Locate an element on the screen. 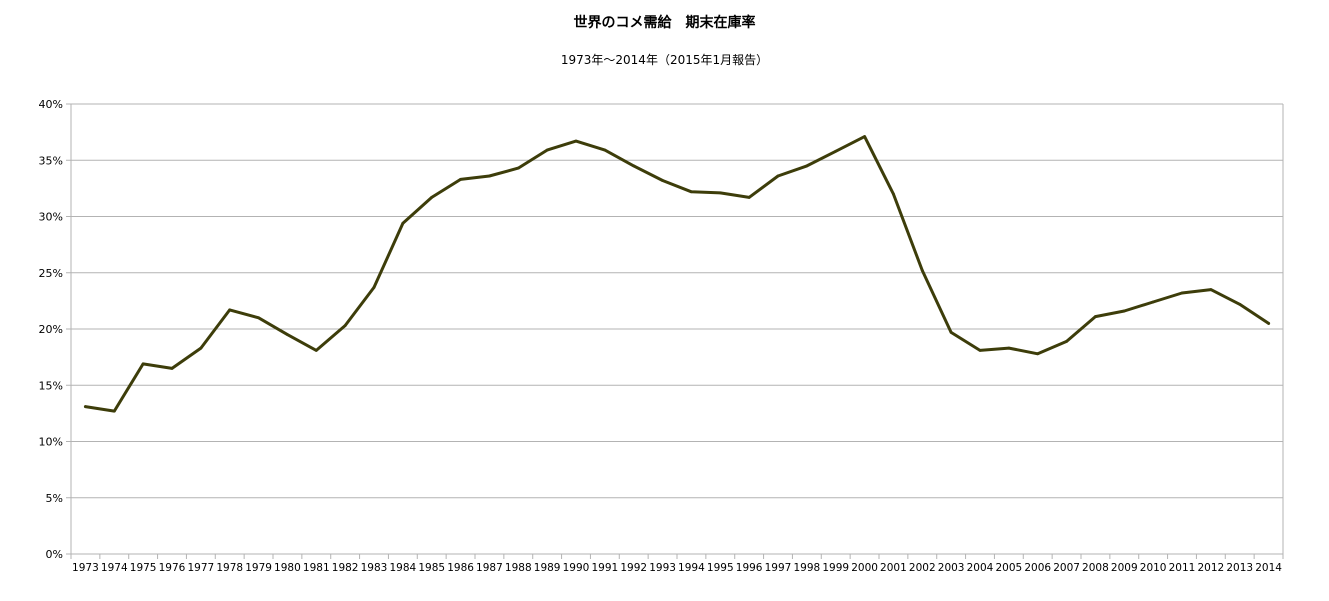 Image resolution: width=1329 pixels, height=601 pixels. x-tick-label: 1997 is located at coordinates (778, 568).